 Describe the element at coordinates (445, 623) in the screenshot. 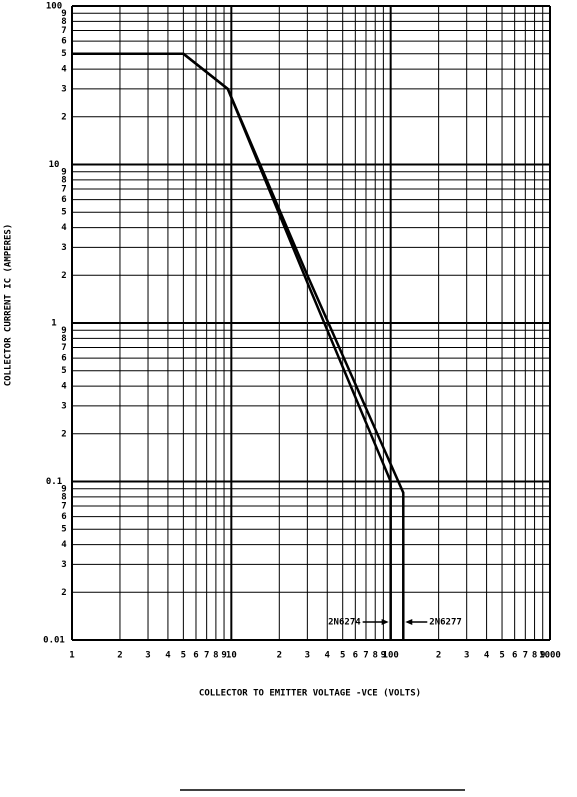

I see `series-annotation: 2N6277` at that location.